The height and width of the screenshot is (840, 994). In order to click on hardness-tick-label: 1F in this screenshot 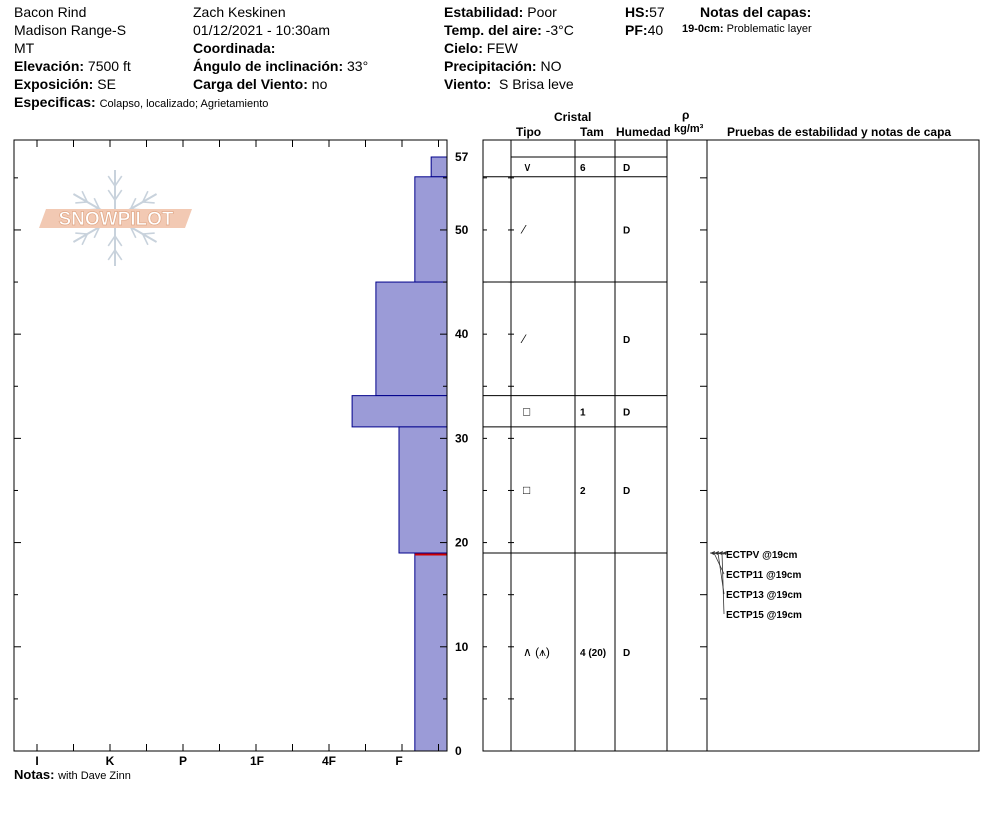, I will do `click(257, 761)`.